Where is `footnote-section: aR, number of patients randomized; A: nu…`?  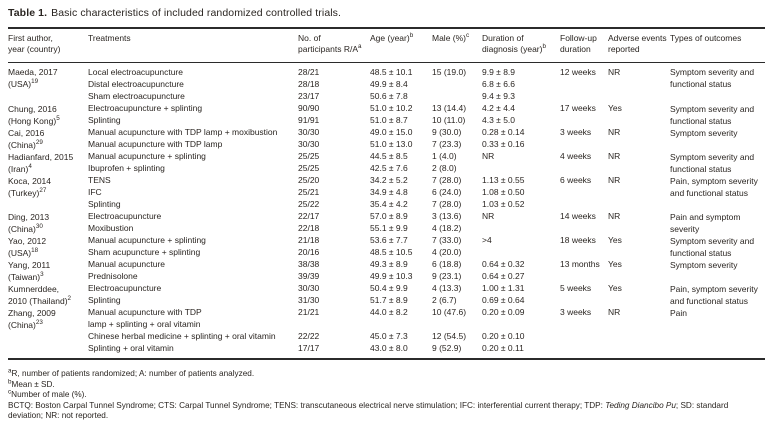
footnote-section: aR, number of patients randomized; A: nu… is located at coordinates (386, 394).